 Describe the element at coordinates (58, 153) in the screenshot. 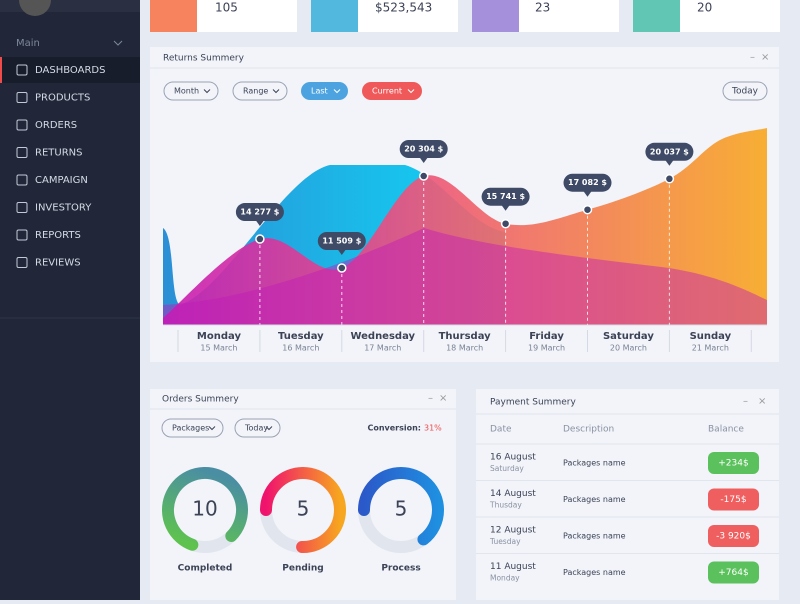

I see `menu-item: RETURNS` at that location.